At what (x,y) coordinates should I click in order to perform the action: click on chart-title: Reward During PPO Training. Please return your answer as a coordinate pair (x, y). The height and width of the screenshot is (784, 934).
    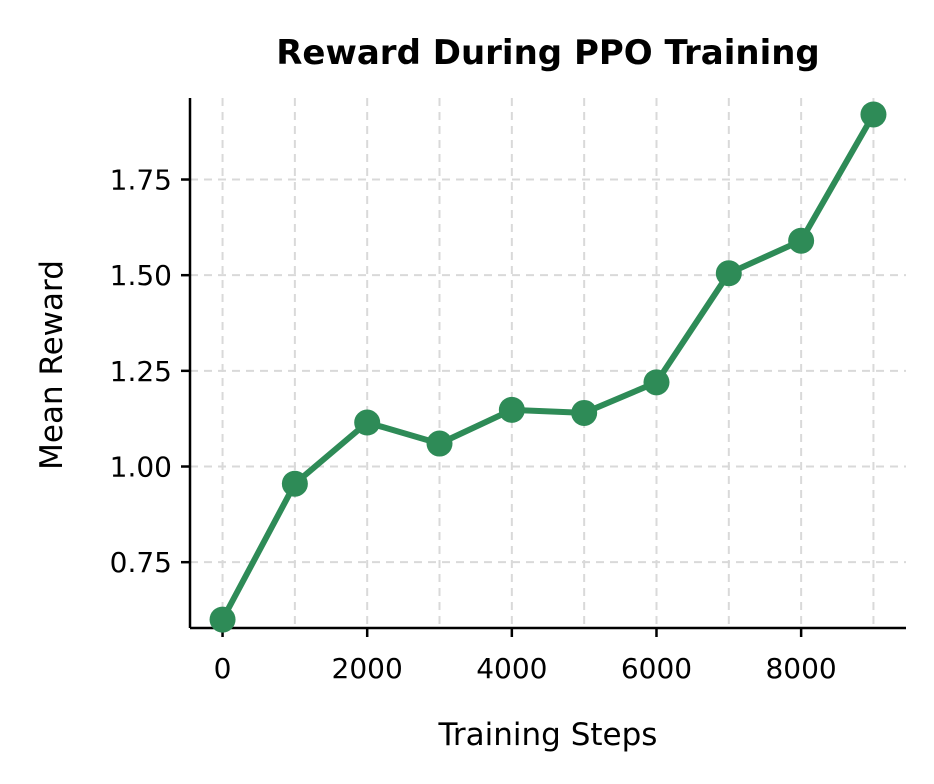
    Looking at the image, I should click on (548, 53).